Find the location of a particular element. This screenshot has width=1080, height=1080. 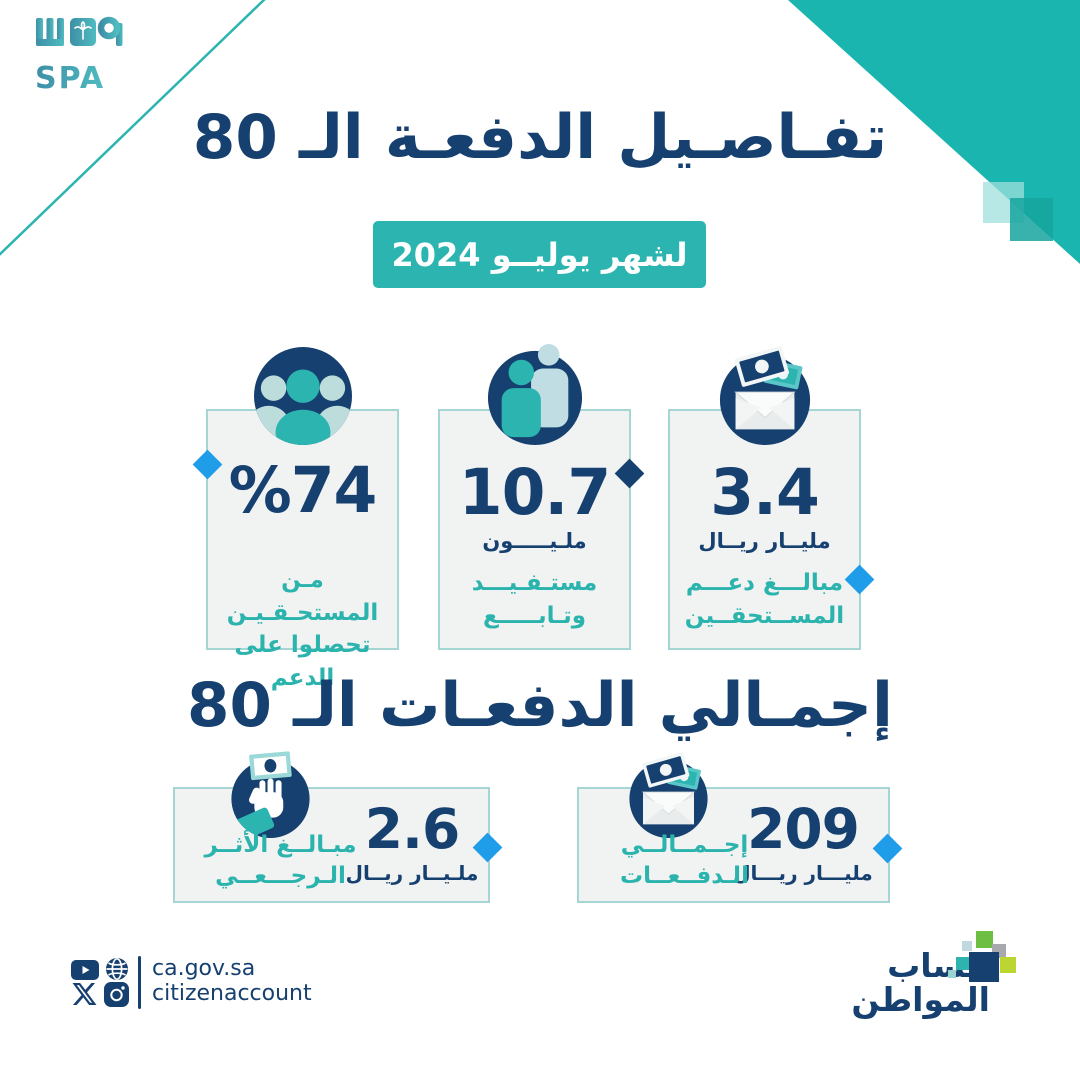

decor-square-light is located at coordinates (1003, 202).